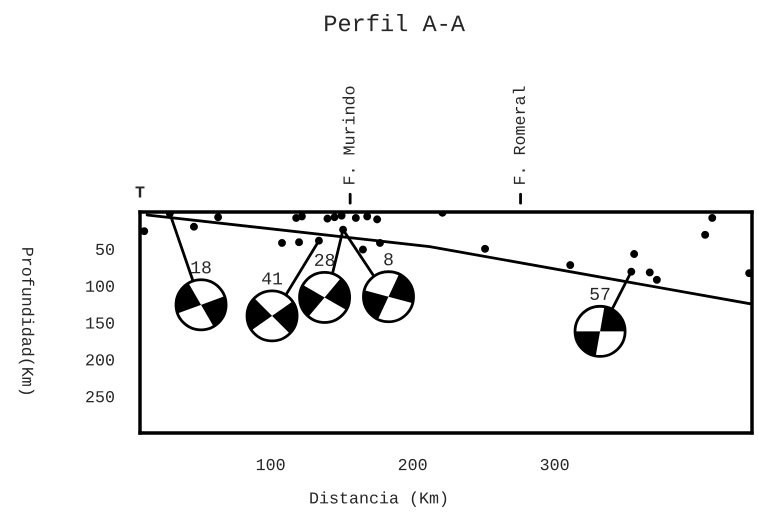 This screenshot has width=758, height=519. Describe the element at coordinates (105, 250) in the screenshot. I see `y-tick-label: 50` at that location.